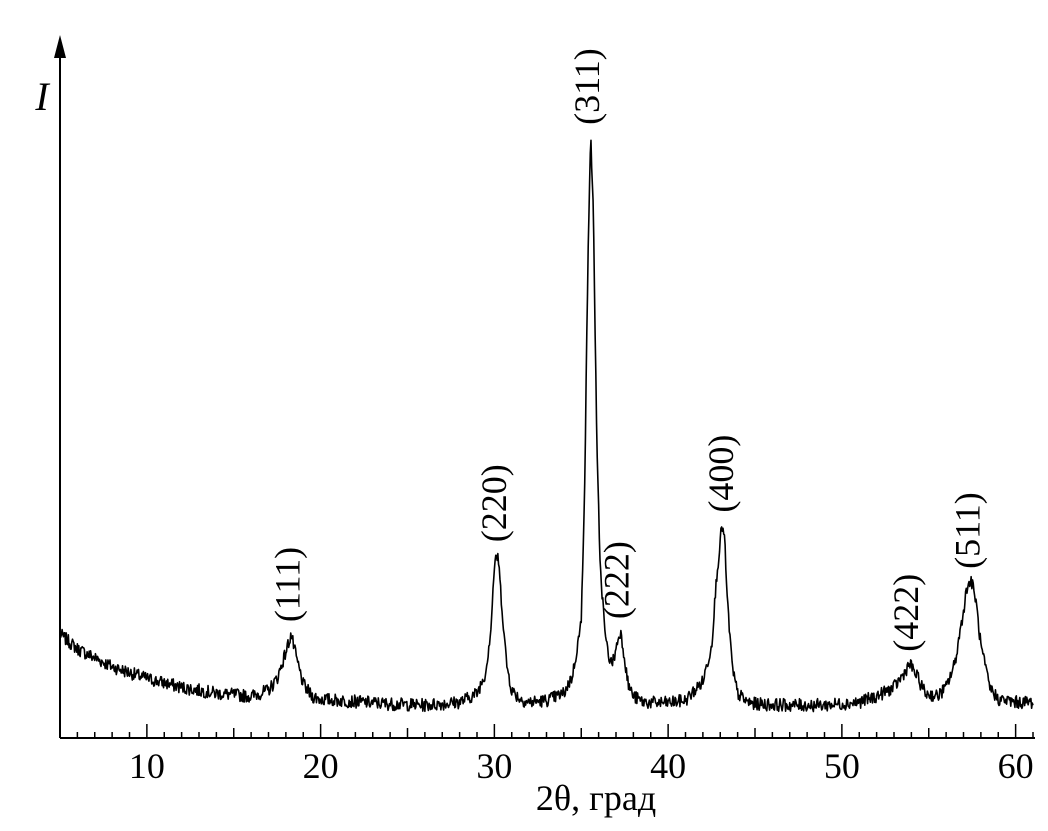 The width and height of the screenshot is (1048, 831). What do you see at coordinates (287, 584) in the screenshot?
I see `peak-label: (111)` at bounding box center [287, 584].